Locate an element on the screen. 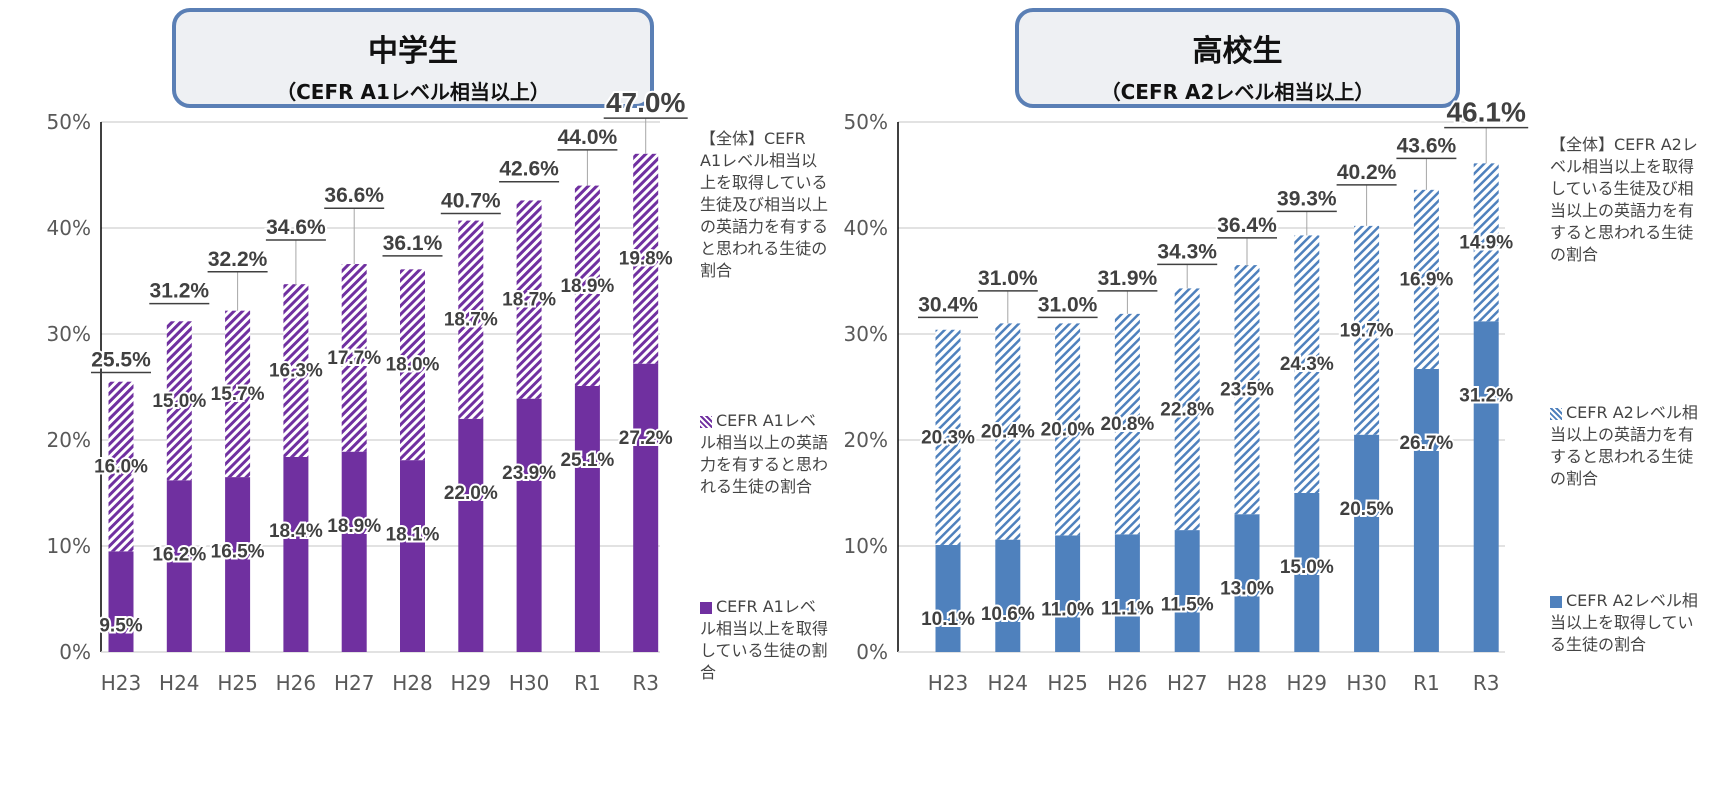 This screenshot has height=800, width=1709. data-label-solid: 16.5% is located at coordinates (238, 551).